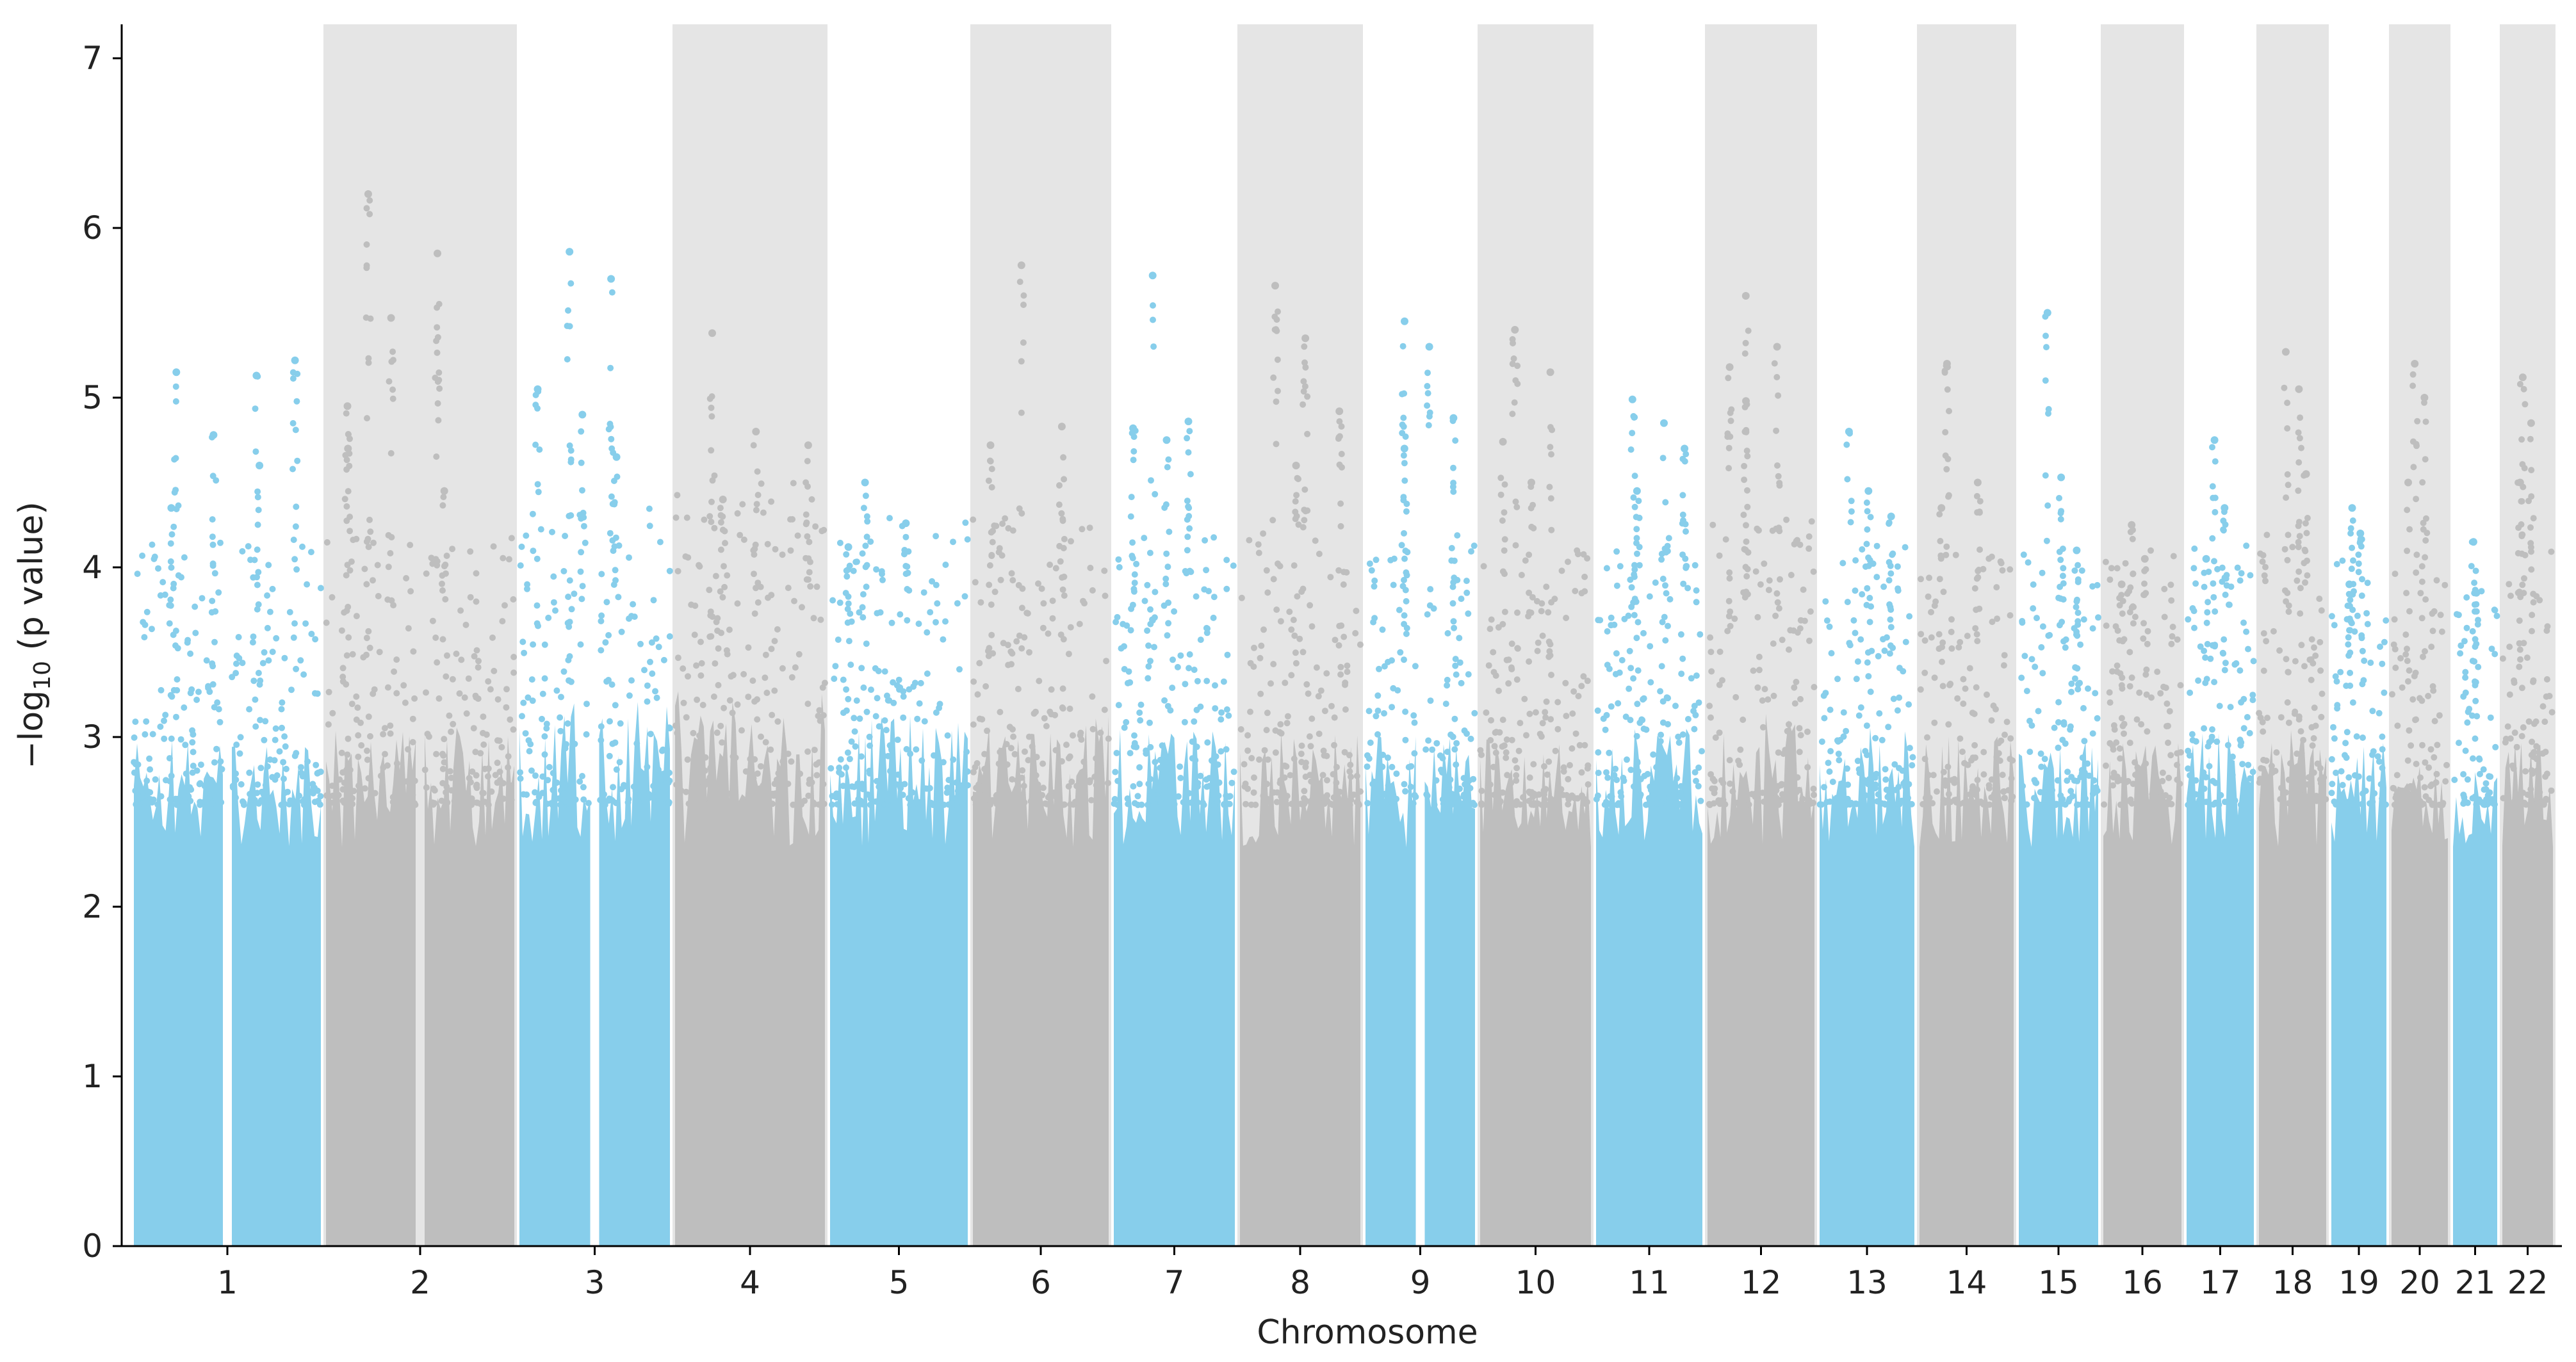 The height and width of the screenshot is (1362, 2576). Describe the element at coordinates (2221, 841) in the screenshot. I see `chromosome-17-points` at that location.